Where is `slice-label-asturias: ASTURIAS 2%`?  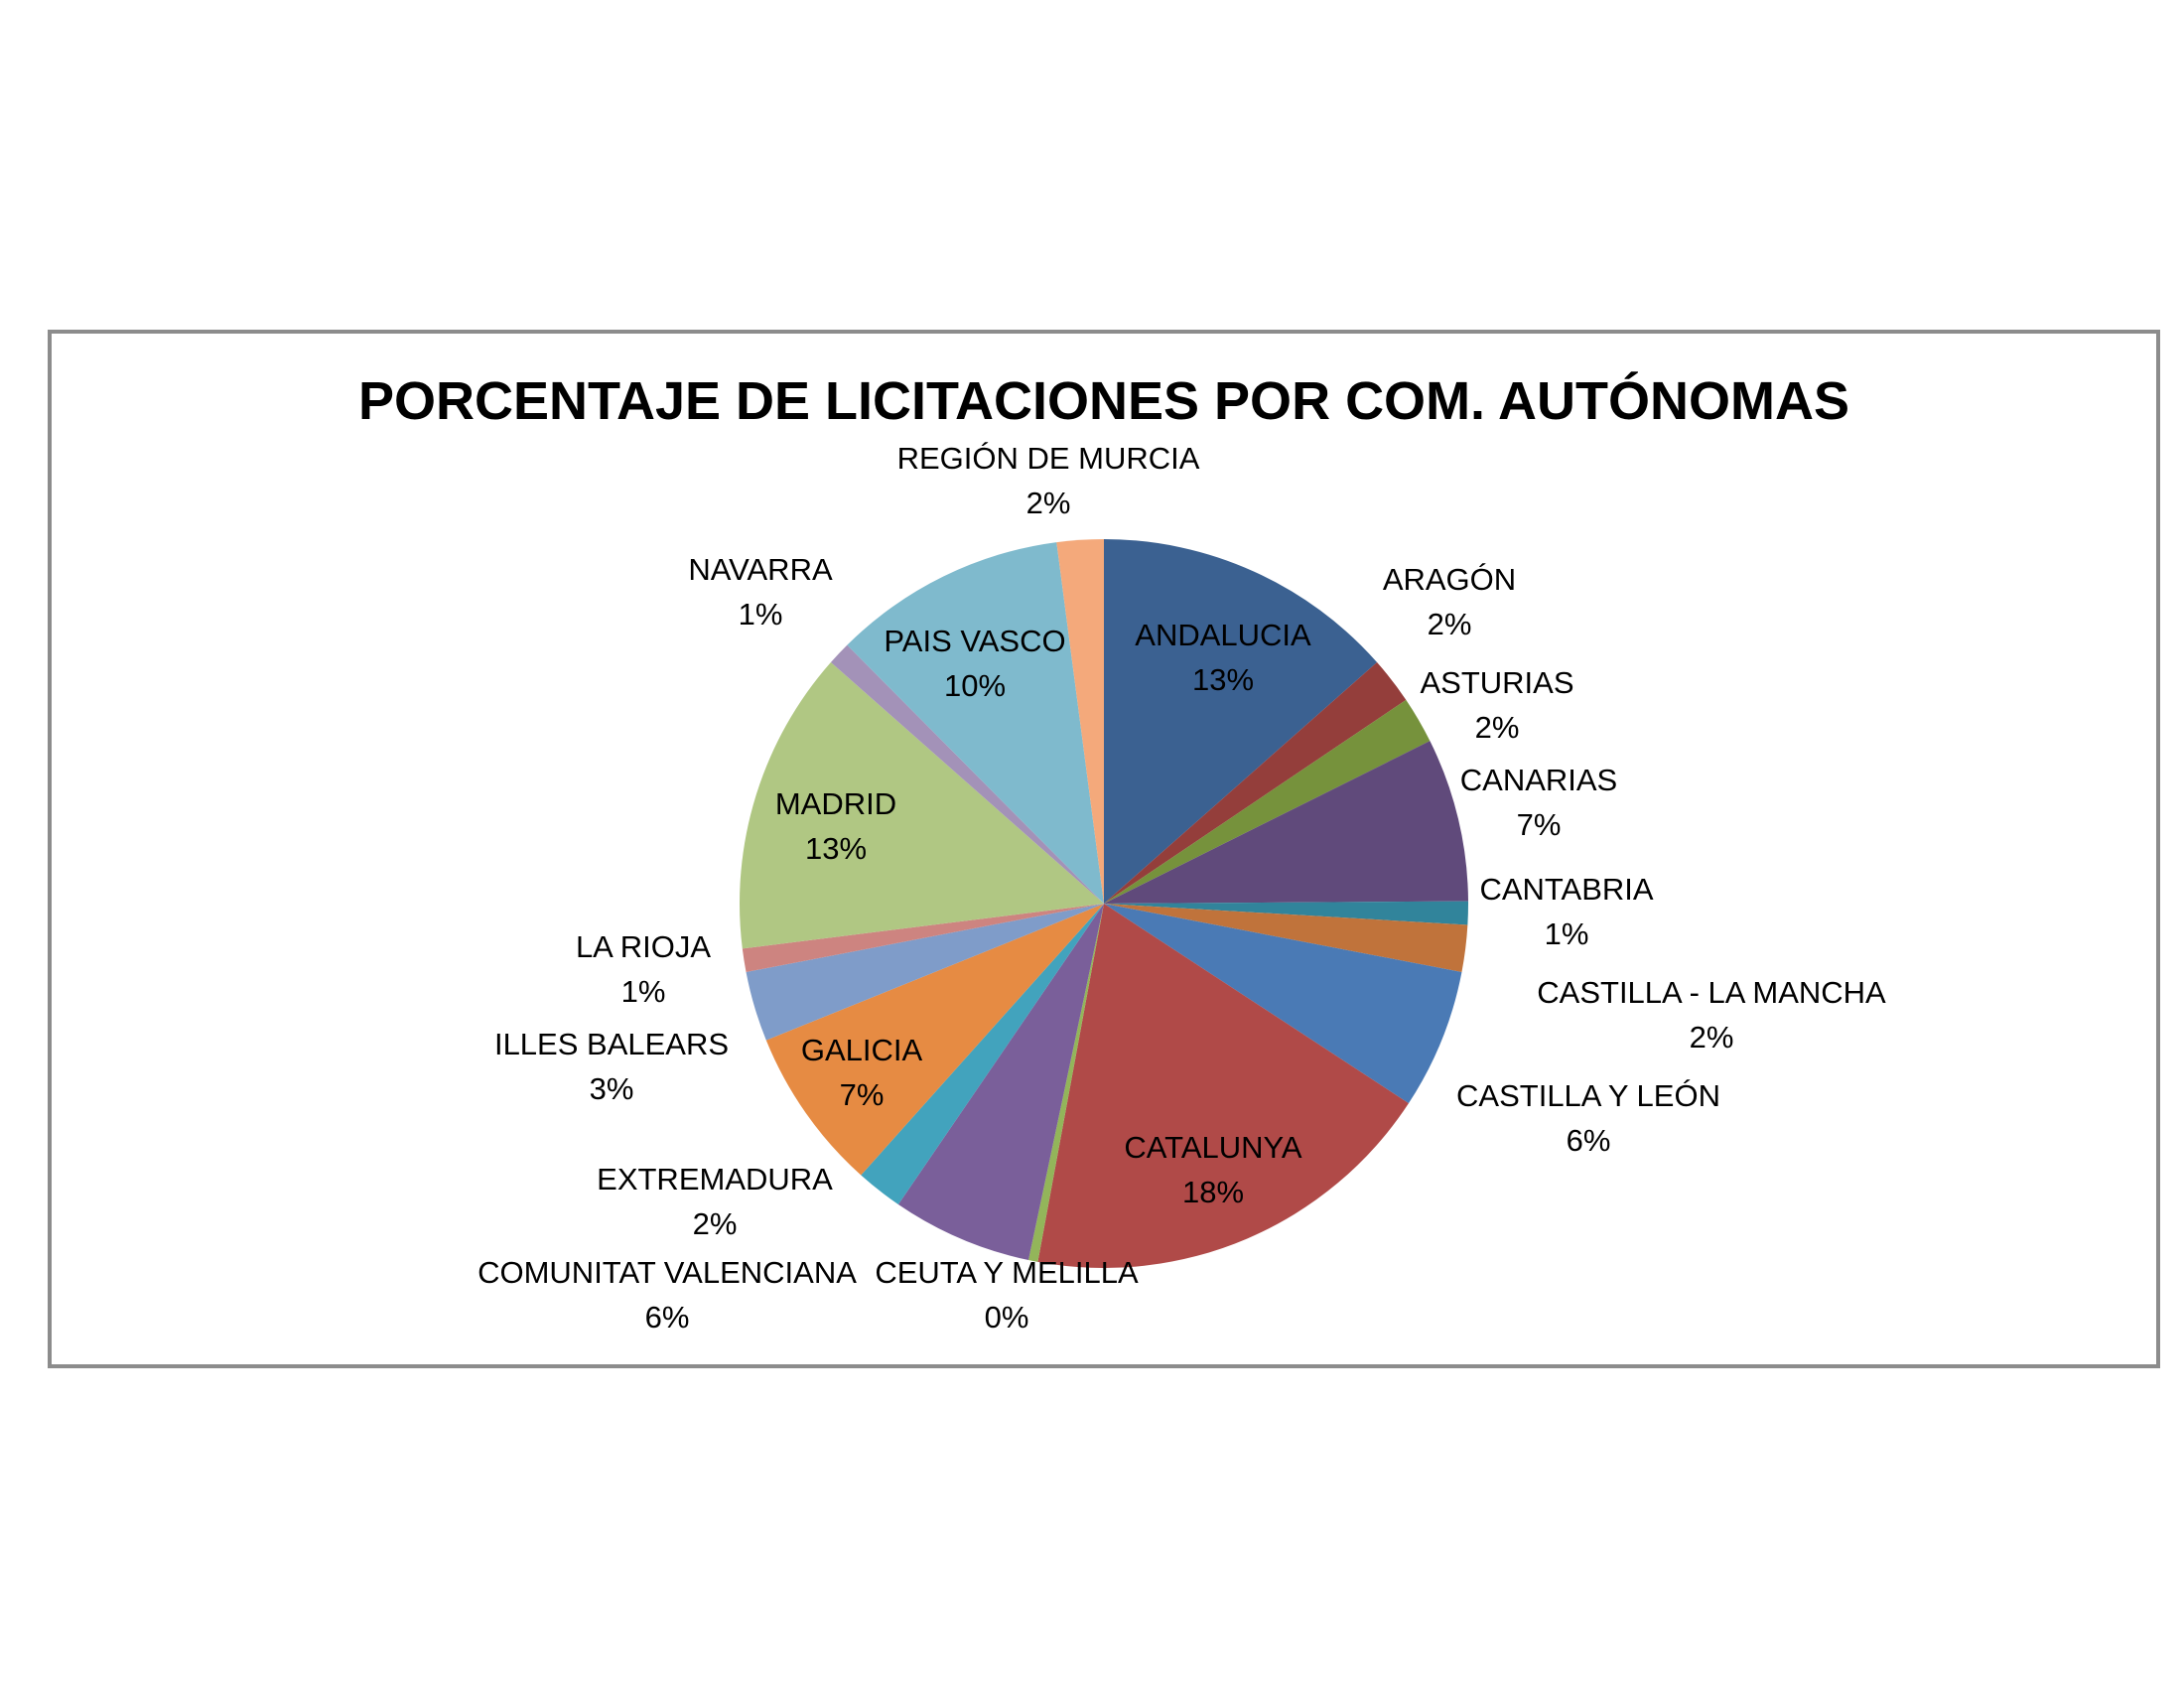 slice-label-asturias: ASTURIAS 2% is located at coordinates (1496, 705).